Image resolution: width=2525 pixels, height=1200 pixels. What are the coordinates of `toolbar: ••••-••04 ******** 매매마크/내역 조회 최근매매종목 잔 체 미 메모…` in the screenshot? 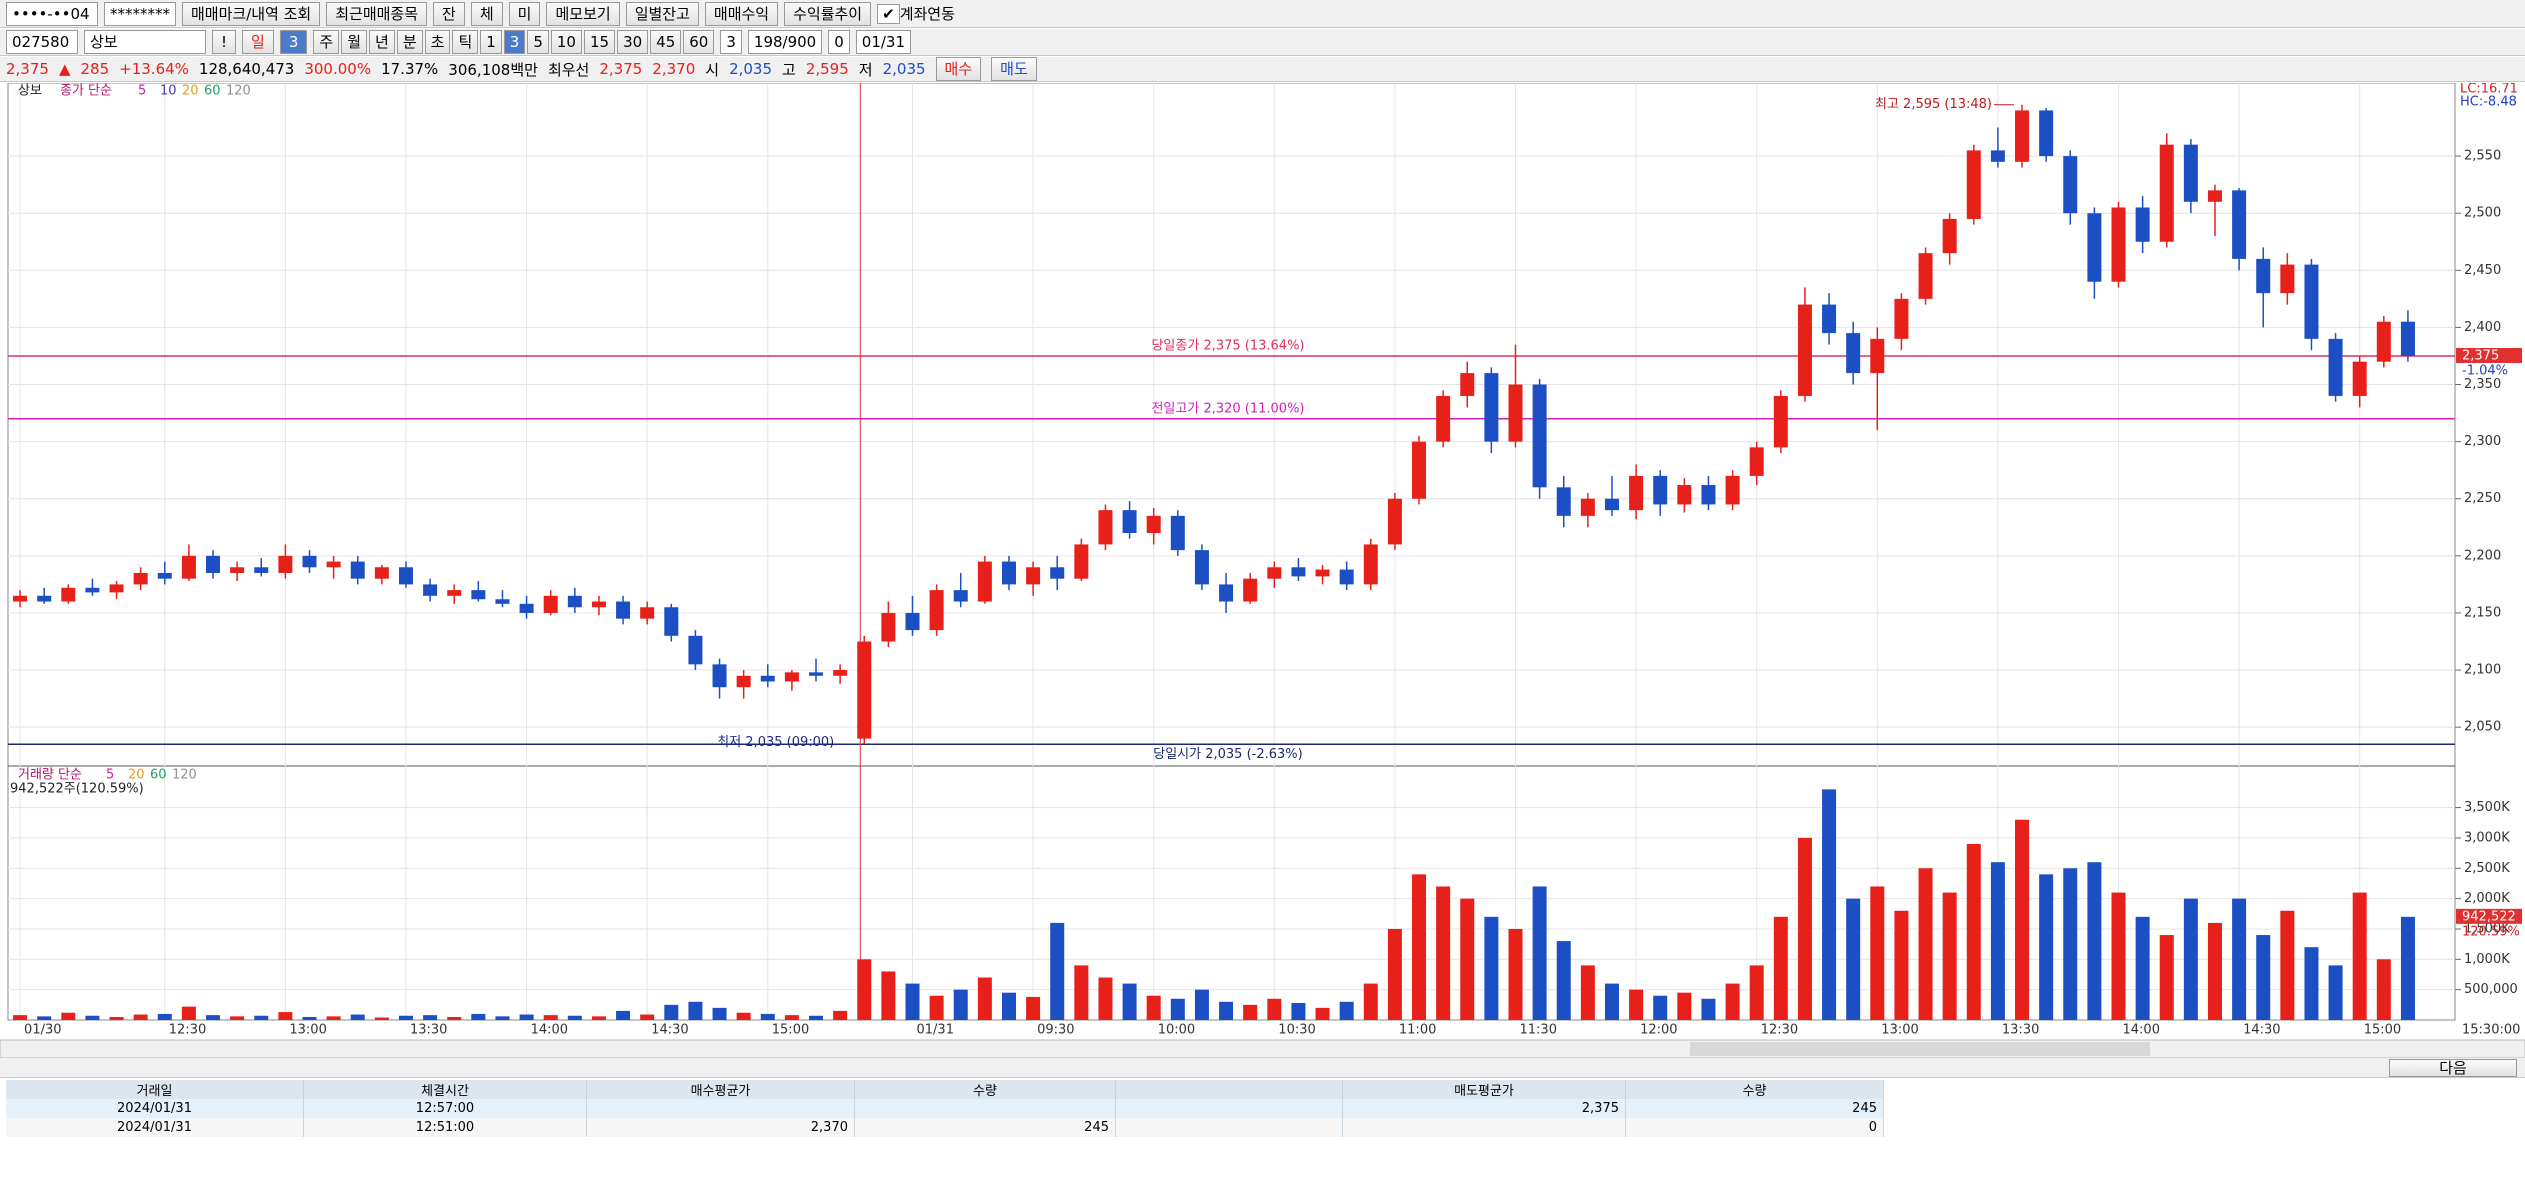 It's located at (1262, 14).